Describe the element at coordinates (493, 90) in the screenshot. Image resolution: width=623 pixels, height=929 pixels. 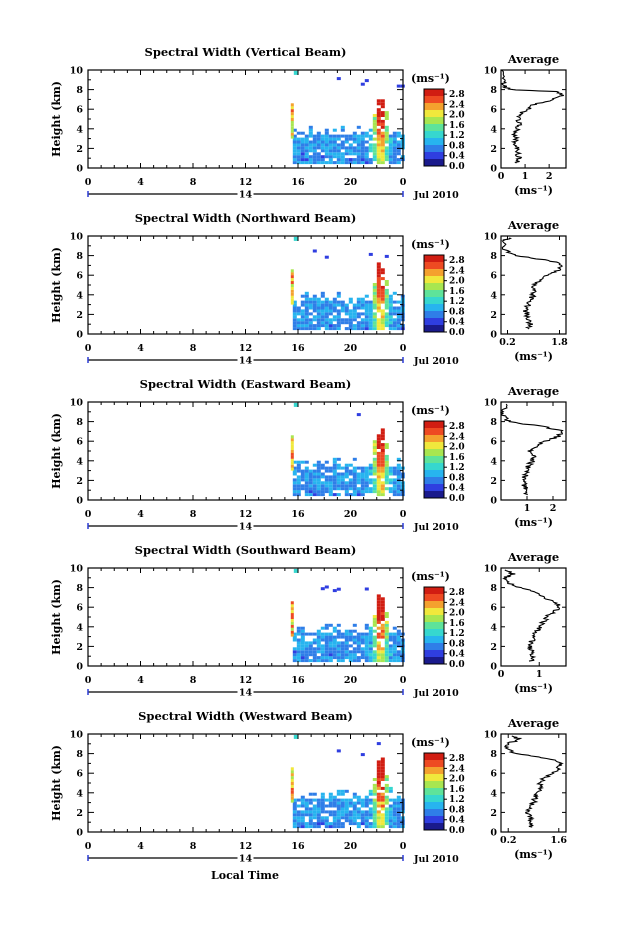
I see `average-y-tick-label: 8` at that location.